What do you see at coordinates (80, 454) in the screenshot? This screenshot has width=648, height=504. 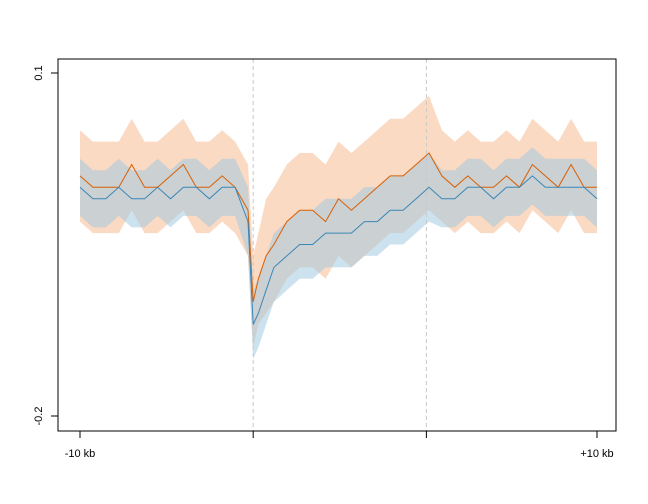 I see `x-tick-label-1: -10 kb` at bounding box center [80, 454].